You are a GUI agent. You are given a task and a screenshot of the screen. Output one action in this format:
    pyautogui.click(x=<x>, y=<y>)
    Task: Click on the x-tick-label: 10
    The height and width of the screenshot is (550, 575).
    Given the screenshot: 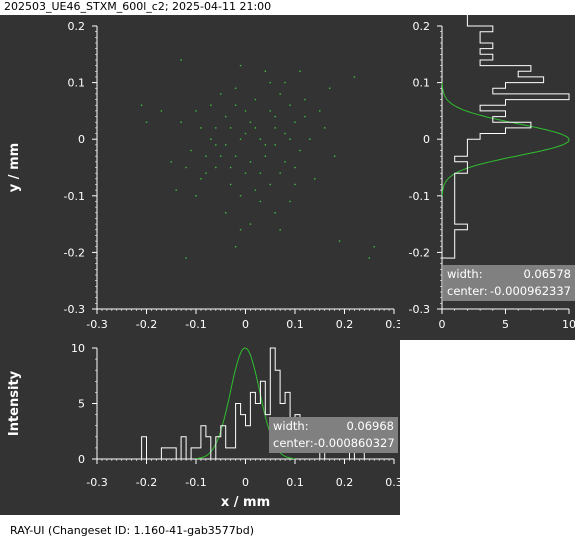 What is the action you would take?
    pyautogui.click(x=568, y=324)
    